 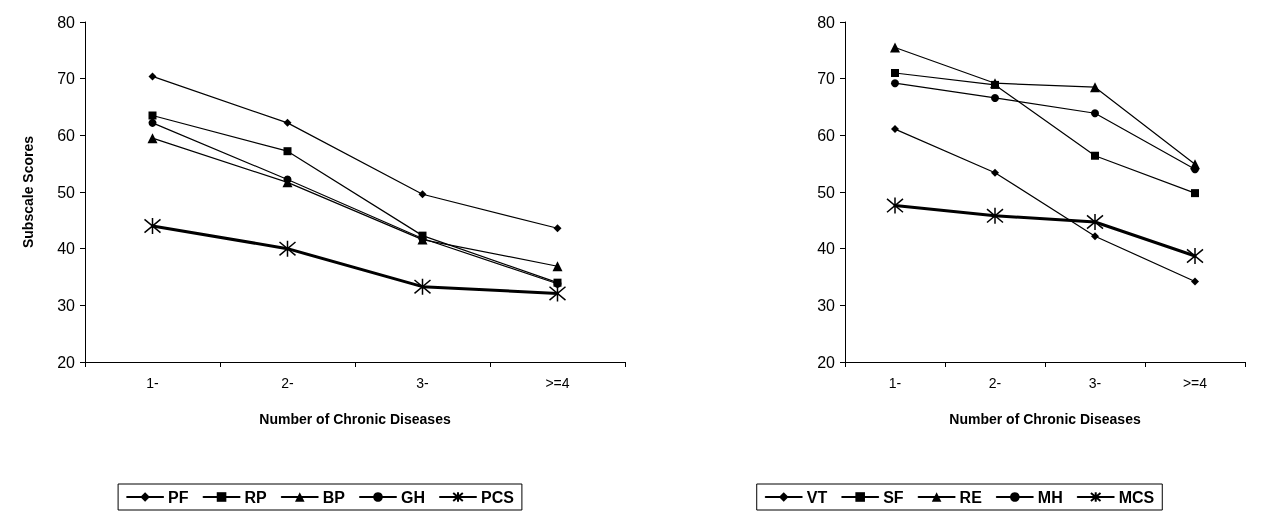 What do you see at coordinates (178, 497) in the screenshot?
I see `legend-label: PF` at bounding box center [178, 497].